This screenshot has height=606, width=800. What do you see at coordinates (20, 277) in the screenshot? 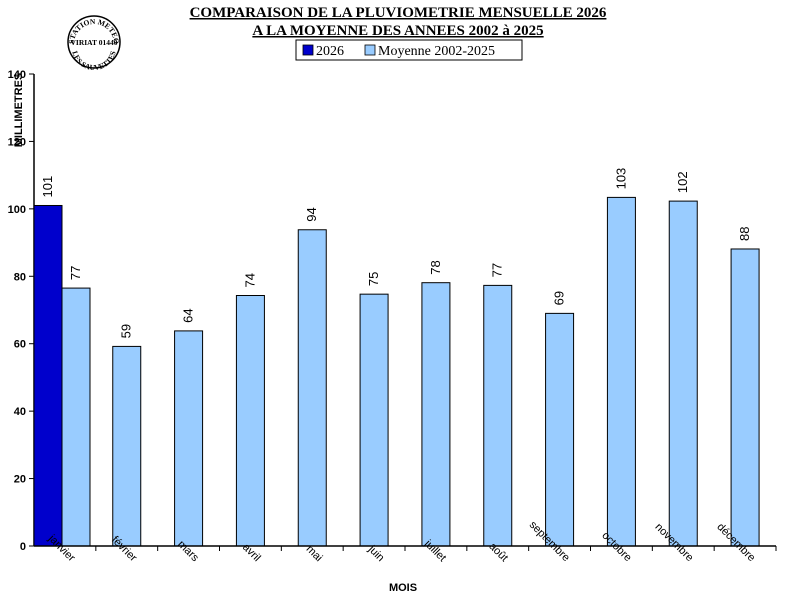
I see `y-tick-label: 80` at bounding box center [20, 277].